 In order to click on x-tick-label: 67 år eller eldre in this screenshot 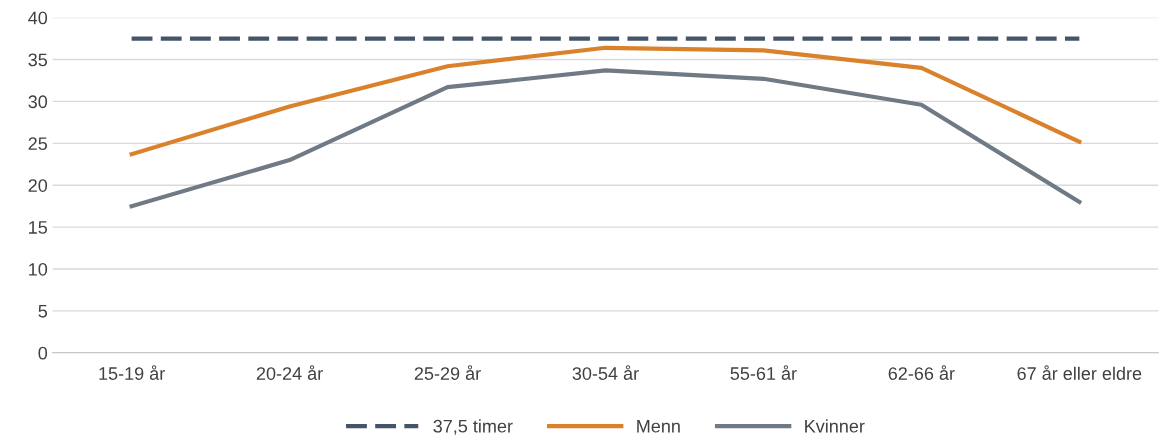, I will do `click(1079, 372)`.